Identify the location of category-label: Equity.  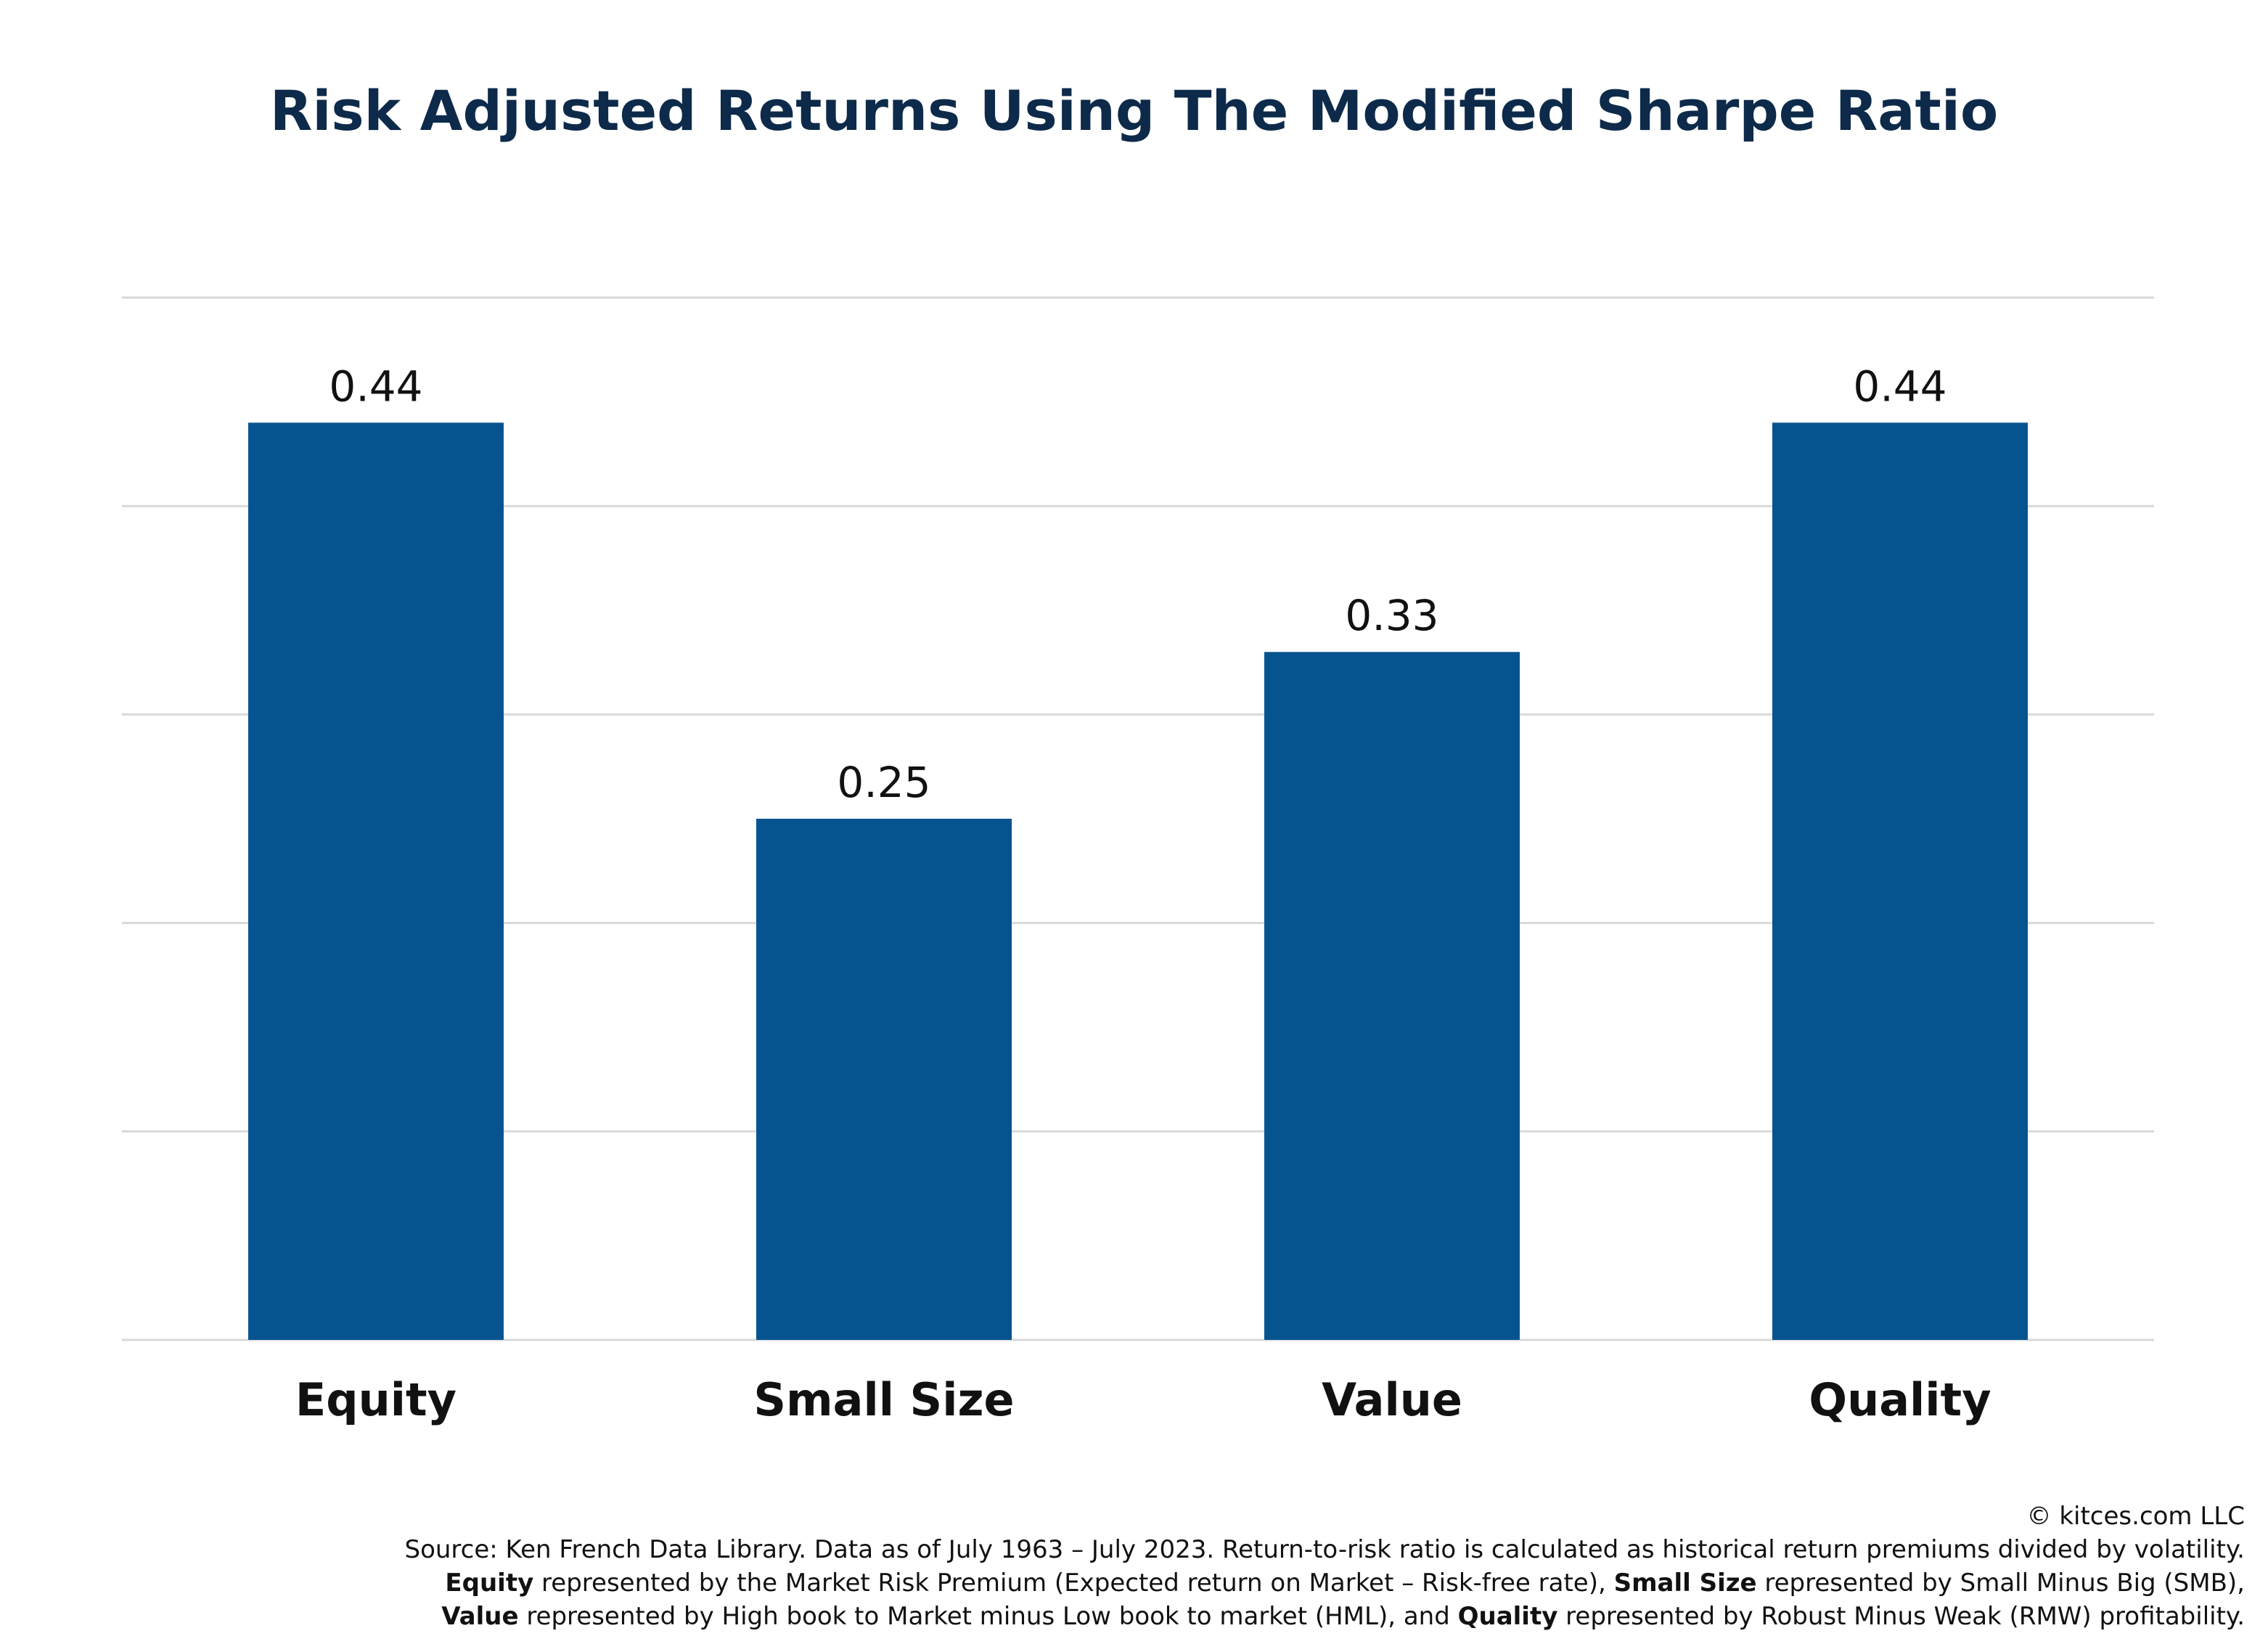
(376, 1399).